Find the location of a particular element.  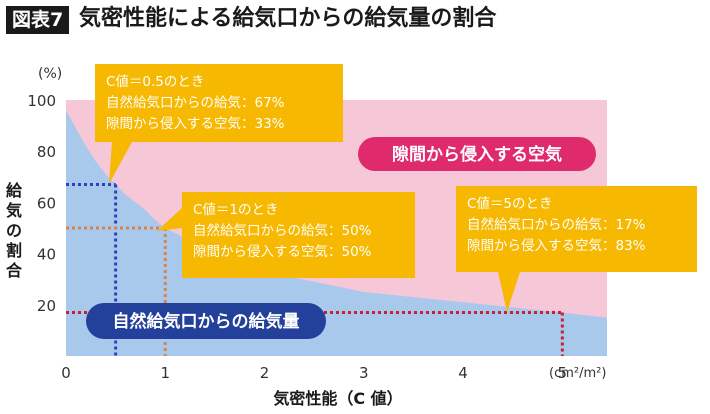

x-axis-label: 気密性能（C 値） is located at coordinates (337, 398).